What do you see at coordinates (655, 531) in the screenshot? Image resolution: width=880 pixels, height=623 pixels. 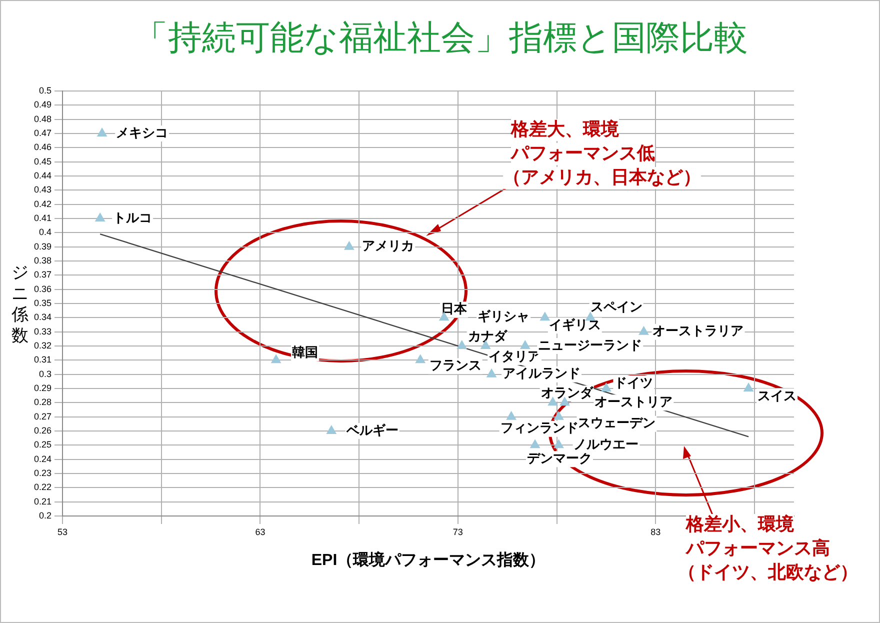 I see `x-tick-label: 83` at bounding box center [655, 531].